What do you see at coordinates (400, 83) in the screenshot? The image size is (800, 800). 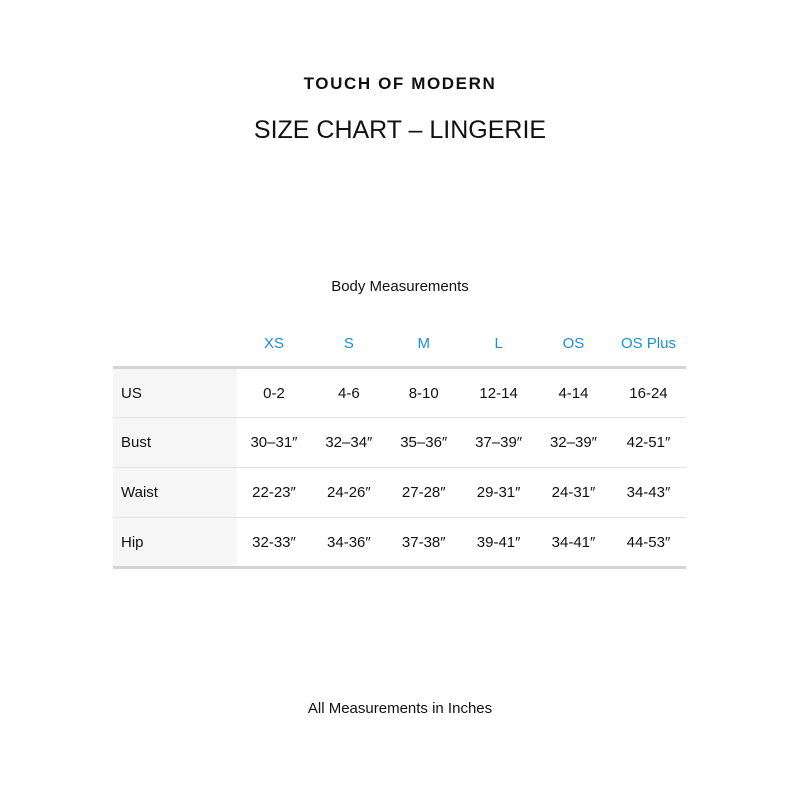 I see `brand-logo: TOUCH OF MODERN` at bounding box center [400, 83].